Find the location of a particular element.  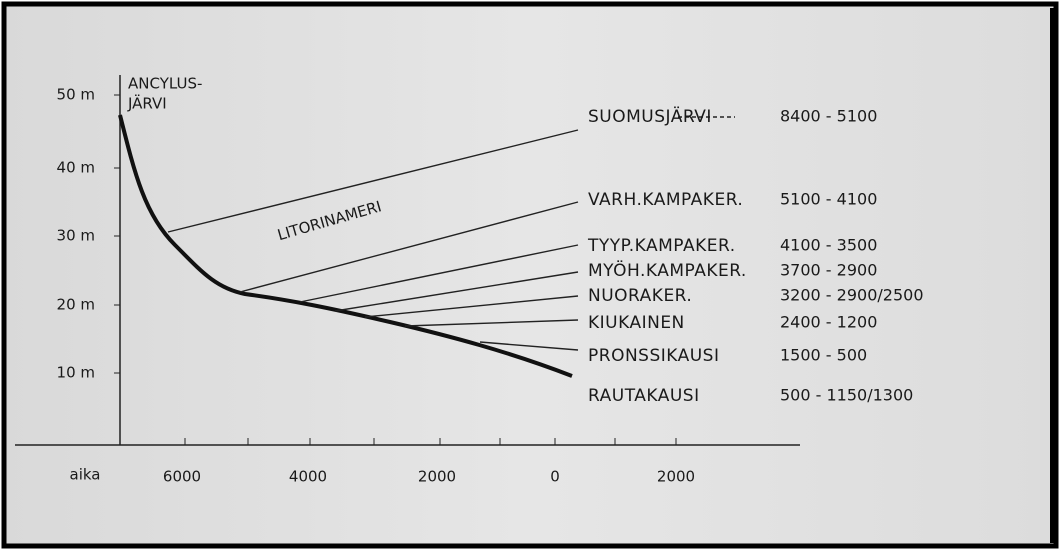

y-tick-label: 40 m is located at coordinates (76, 168).